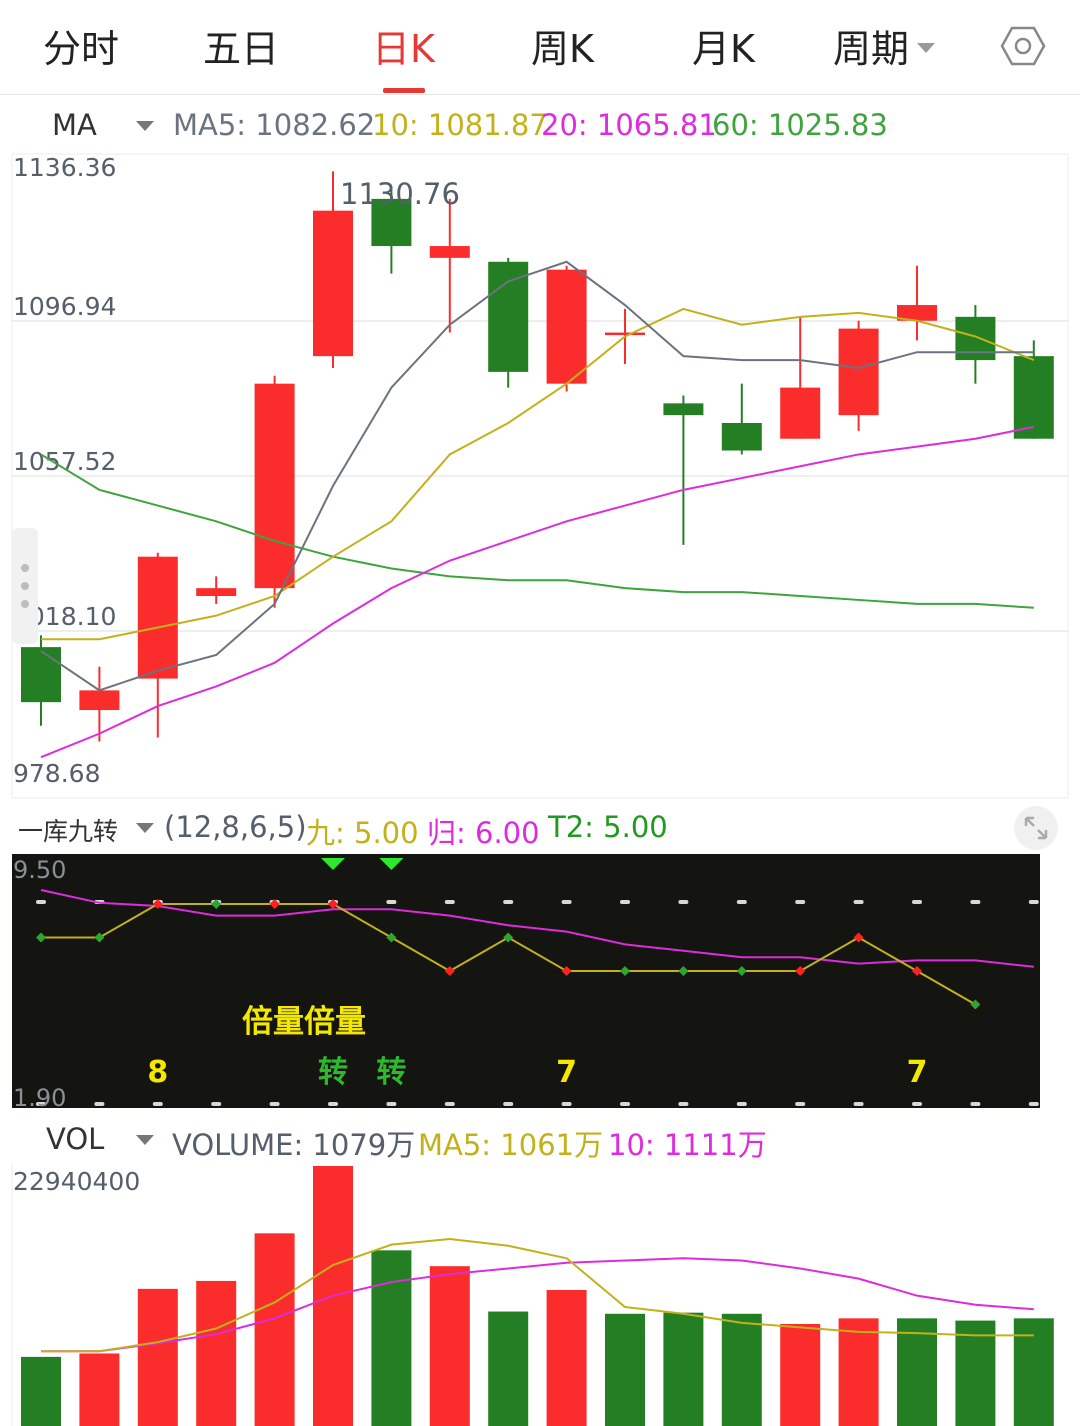 This screenshot has height=1426, width=1080. I want to click on vol-ma10-line, so click(537, 1305).